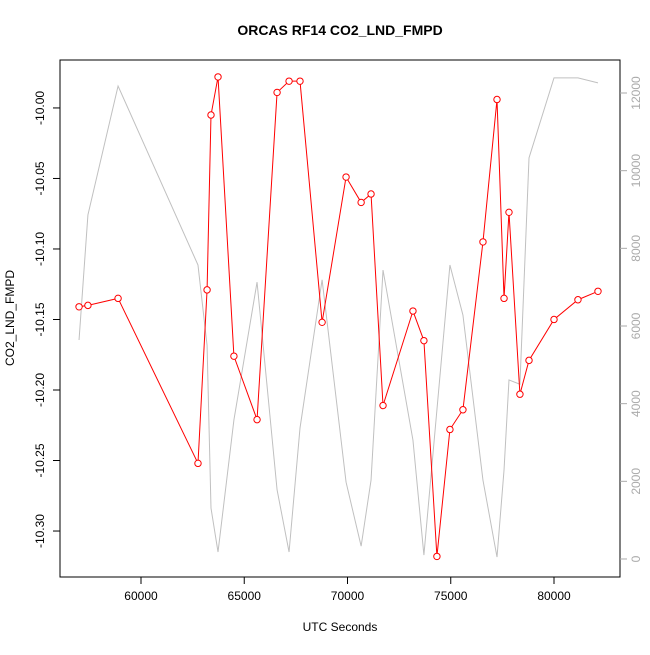  I want to click on x-axis-label: UTC Seconds, so click(340, 627).